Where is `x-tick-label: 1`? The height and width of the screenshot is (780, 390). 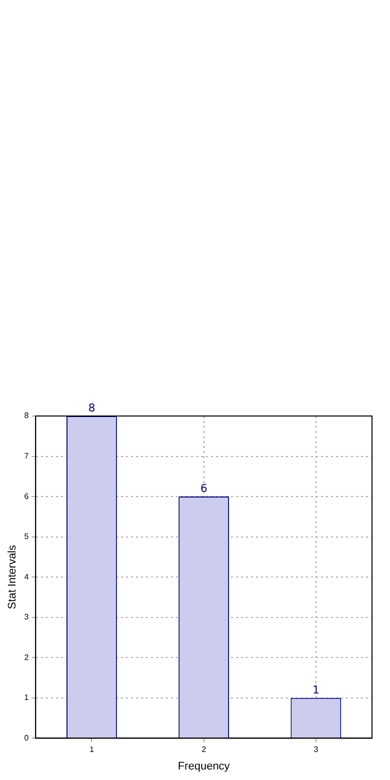 x-tick-label: 1 is located at coordinates (91, 749).